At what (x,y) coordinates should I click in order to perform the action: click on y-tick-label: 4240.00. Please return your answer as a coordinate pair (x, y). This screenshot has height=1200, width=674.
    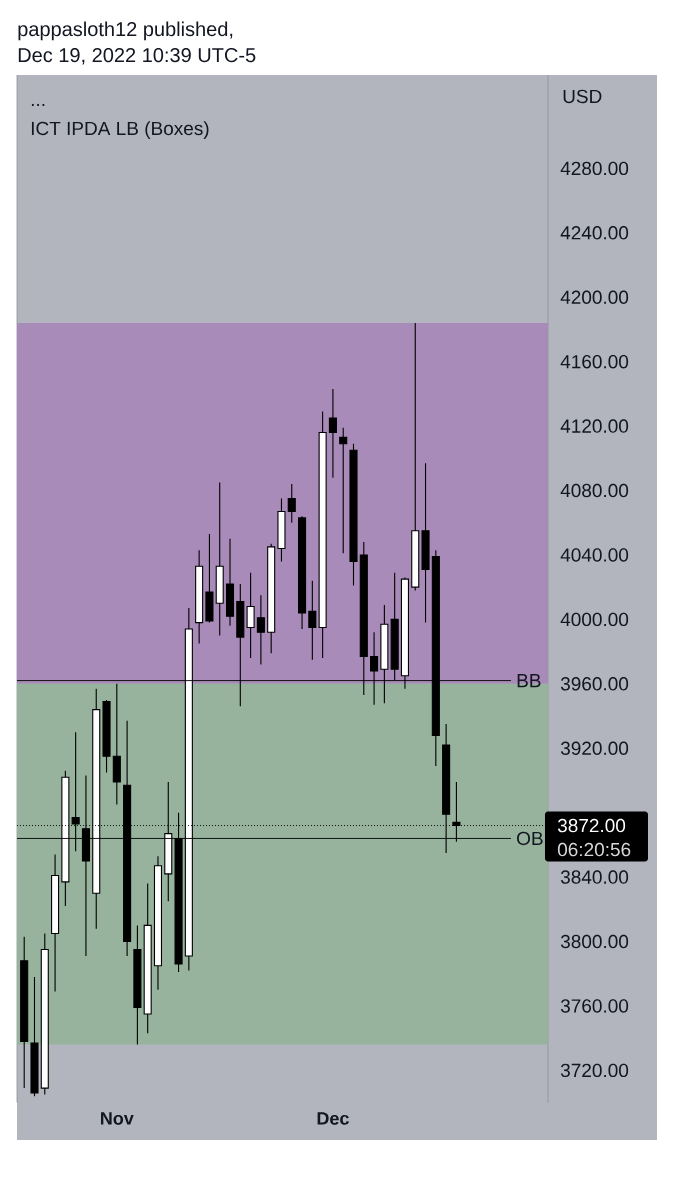
    Looking at the image, I should click on (594, 233).